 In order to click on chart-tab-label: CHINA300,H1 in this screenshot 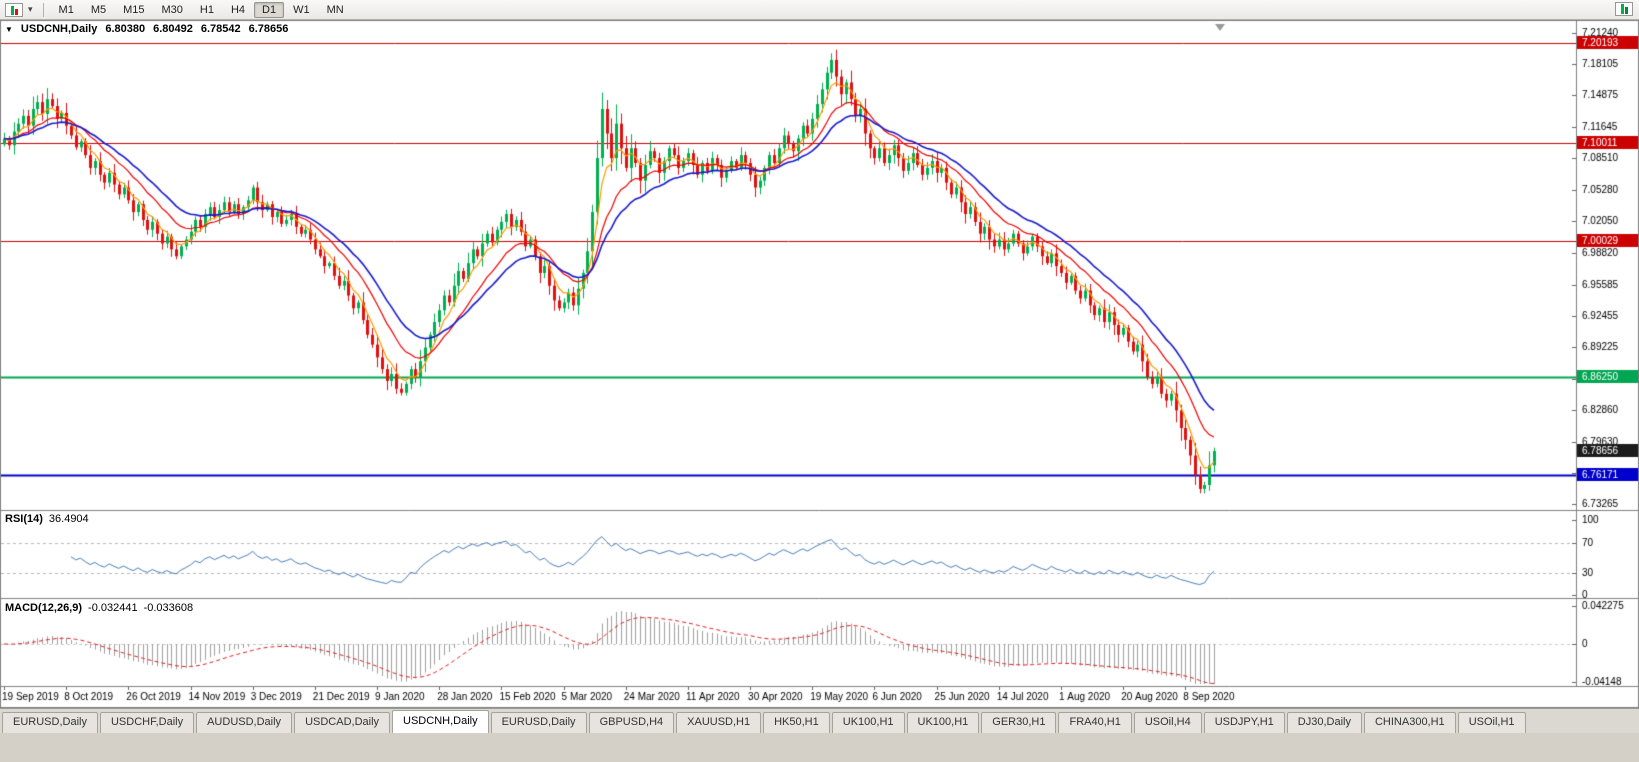, I will do `click(1409, 722)`.